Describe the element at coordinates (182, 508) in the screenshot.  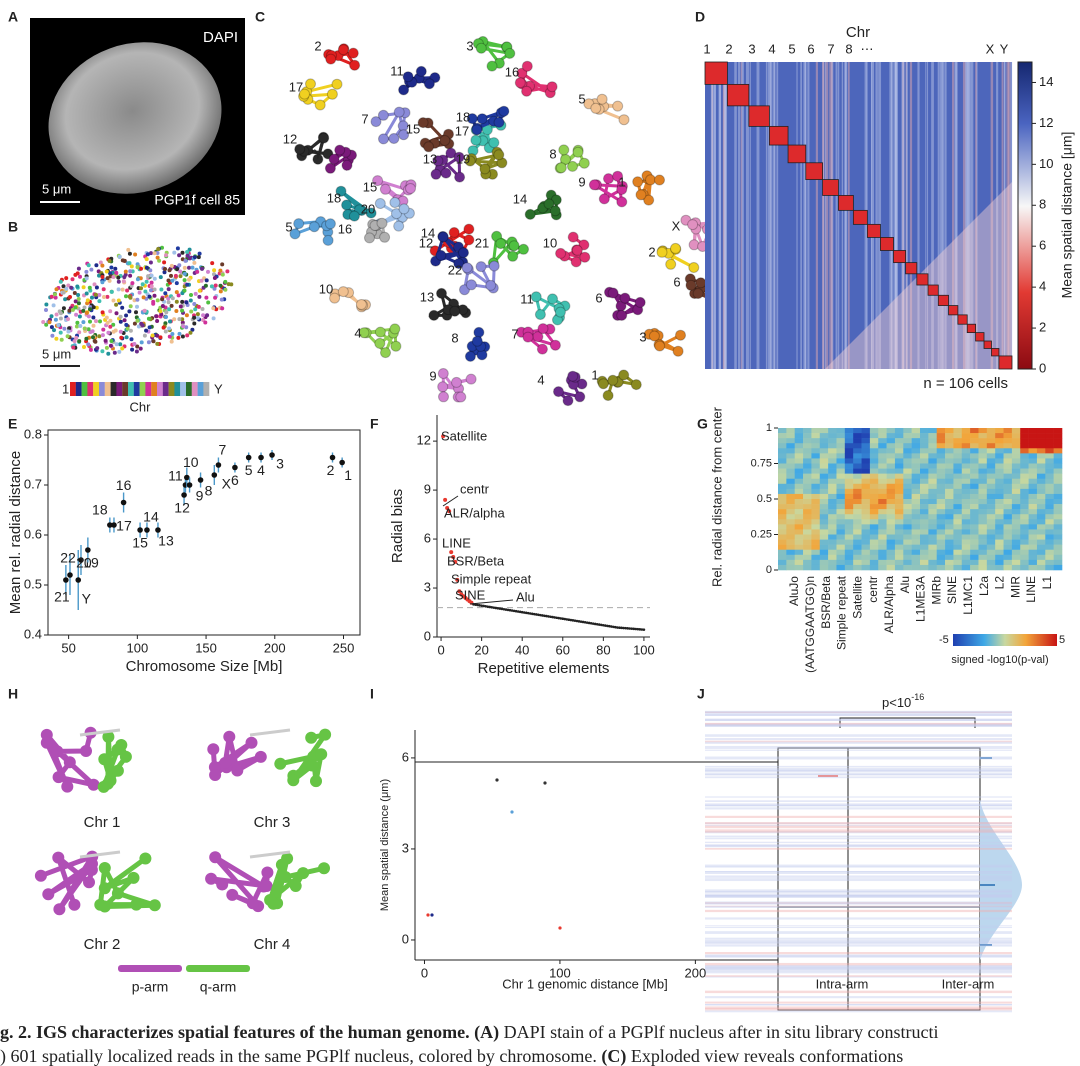
I see `point-label: 12` at that location.